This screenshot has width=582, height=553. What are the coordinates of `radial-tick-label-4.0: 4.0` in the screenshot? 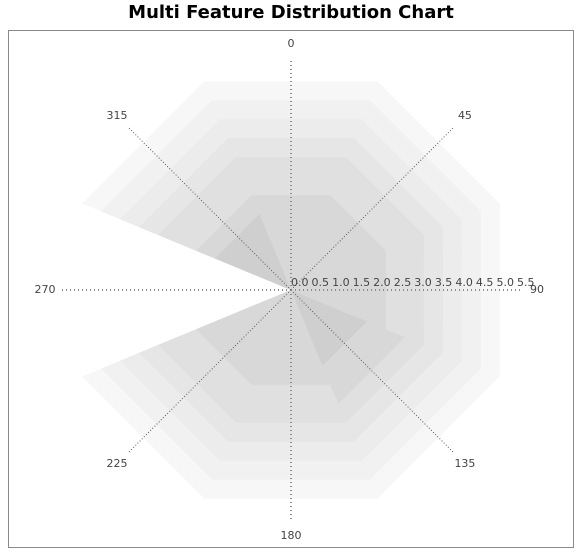 It's located at (464, 282).